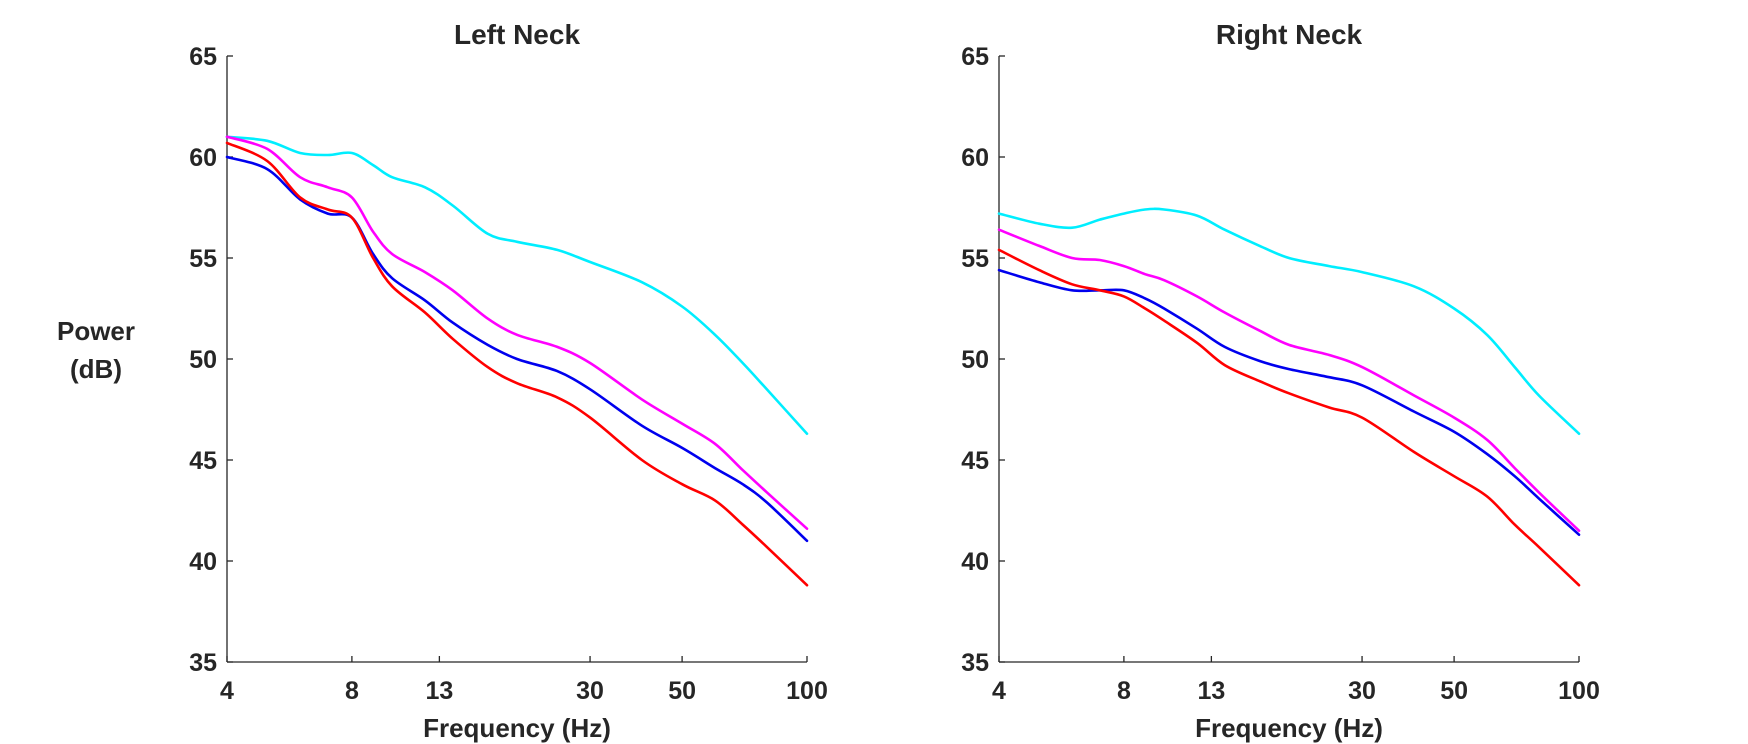  I want to click on left-neck-x-tick-label: 8, so click(352, 691).